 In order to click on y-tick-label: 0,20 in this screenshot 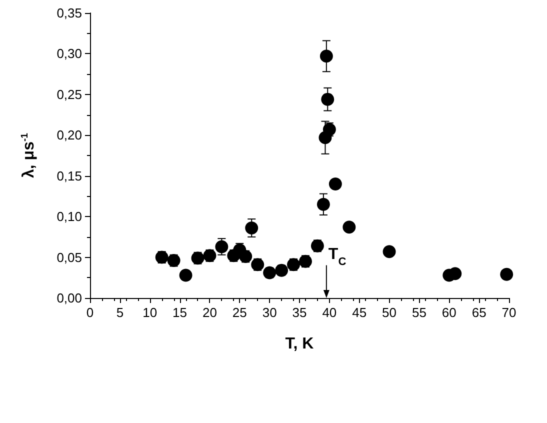, I will do `click(69, 135)`.